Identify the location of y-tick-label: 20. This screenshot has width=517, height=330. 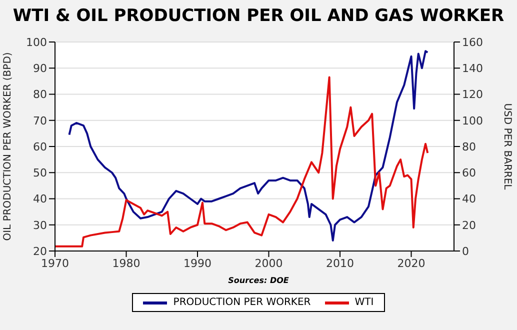
(40, 251).